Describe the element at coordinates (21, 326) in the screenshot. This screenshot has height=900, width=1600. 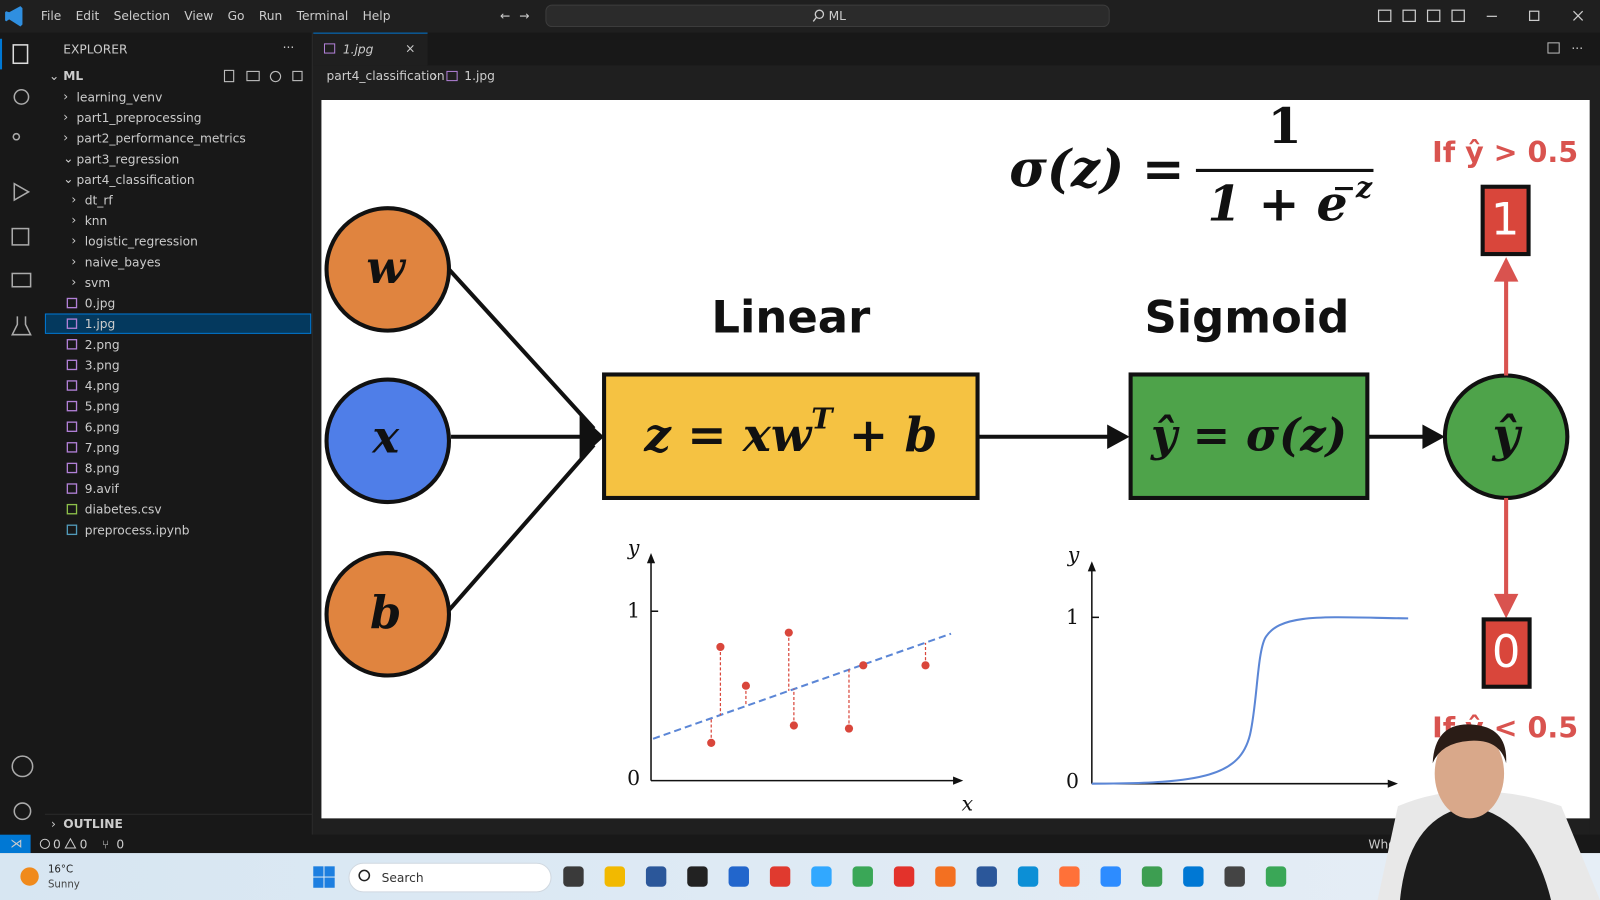
I see `testing-icon` at that location.